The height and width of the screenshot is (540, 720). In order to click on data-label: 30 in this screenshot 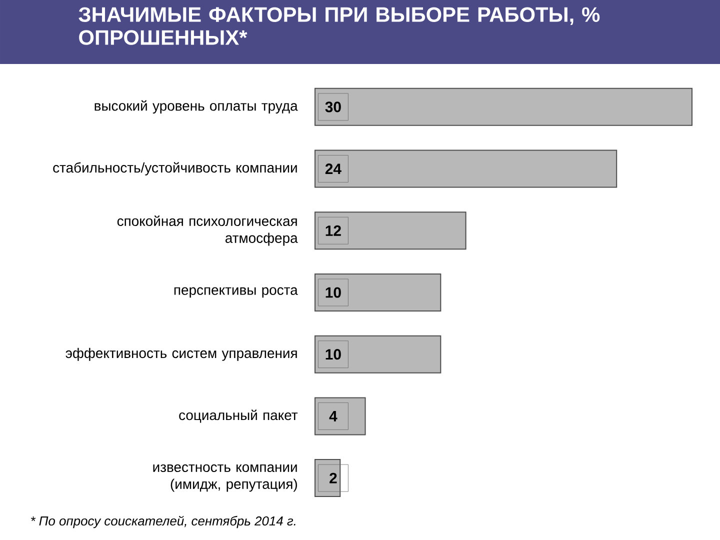, I will do `click(333, 107)`.